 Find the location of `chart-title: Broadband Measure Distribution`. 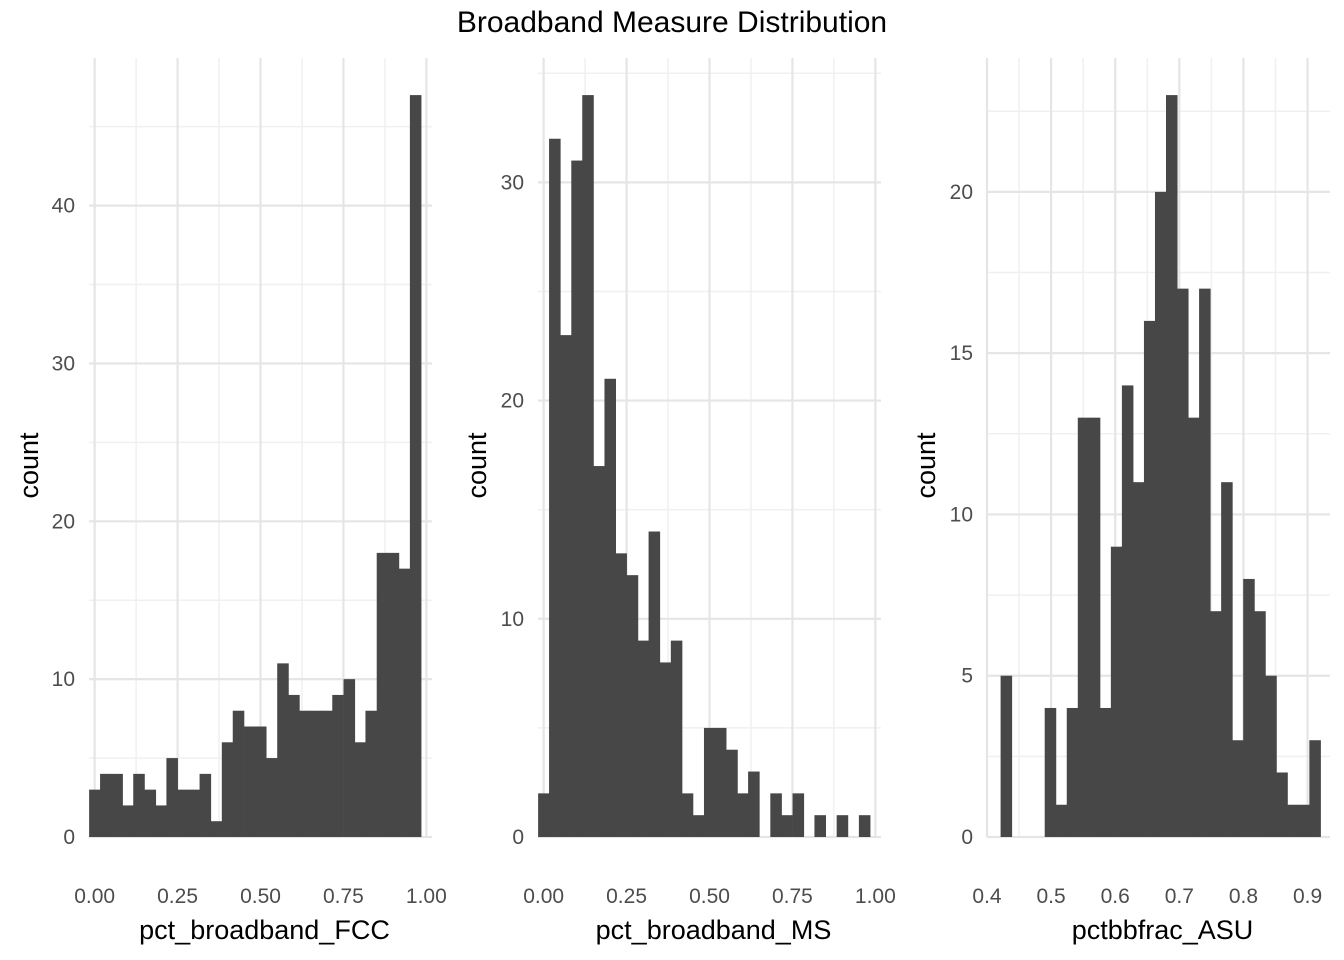

chart-title: Broadband Measure Distribution is located at coordinates (672, 22).